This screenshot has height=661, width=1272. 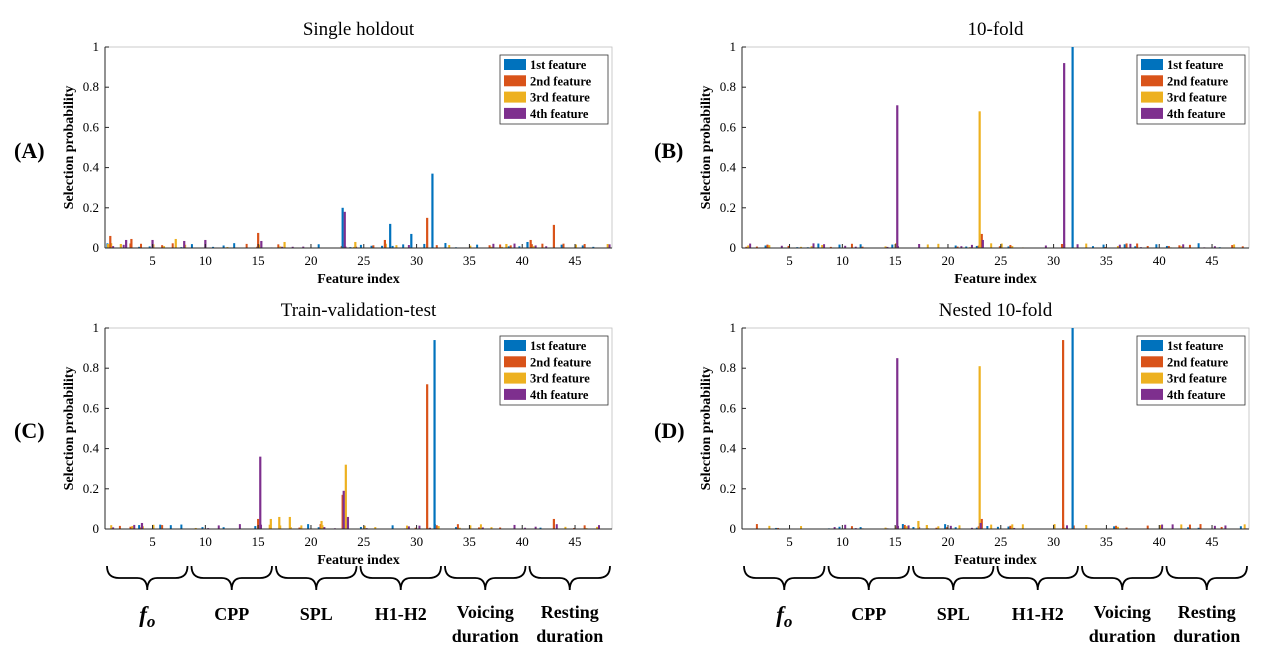 What do you see at coordinates (1212, 260) in the screenshot?
I see `x-tick-label: 45` at bounding box center [1212, 260].